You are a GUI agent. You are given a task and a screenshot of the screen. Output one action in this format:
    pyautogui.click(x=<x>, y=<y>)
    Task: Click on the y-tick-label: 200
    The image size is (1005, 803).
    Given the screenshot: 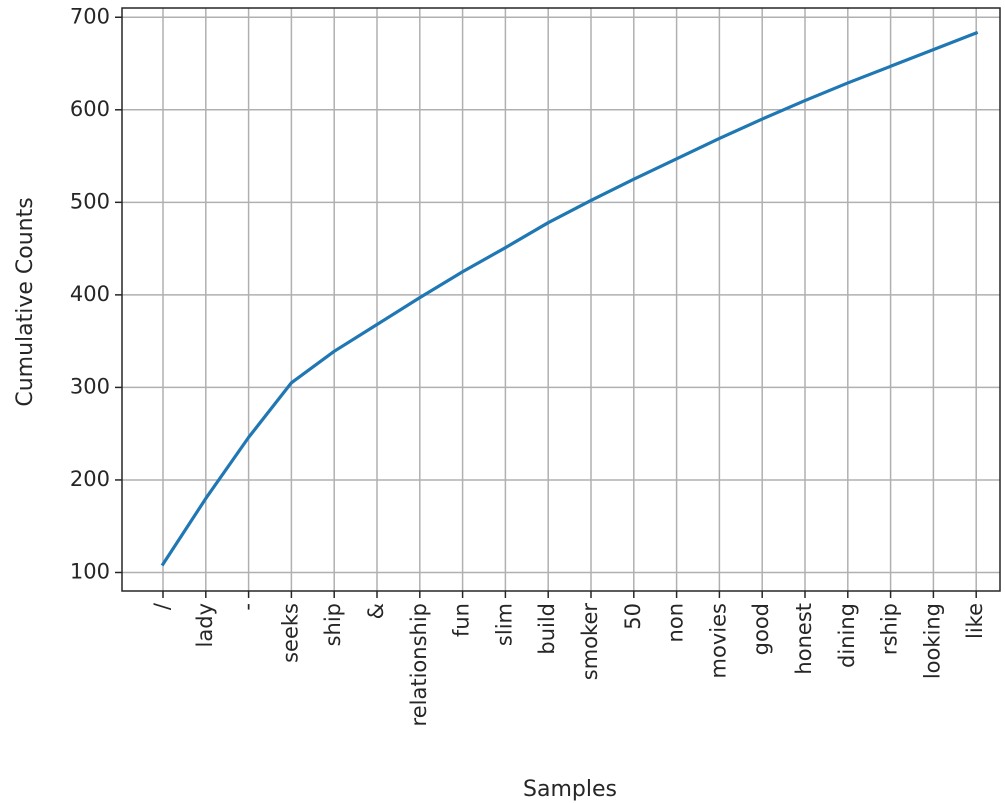 What is the action you would take?
    pyautogui.click(x=90, y=479)
    